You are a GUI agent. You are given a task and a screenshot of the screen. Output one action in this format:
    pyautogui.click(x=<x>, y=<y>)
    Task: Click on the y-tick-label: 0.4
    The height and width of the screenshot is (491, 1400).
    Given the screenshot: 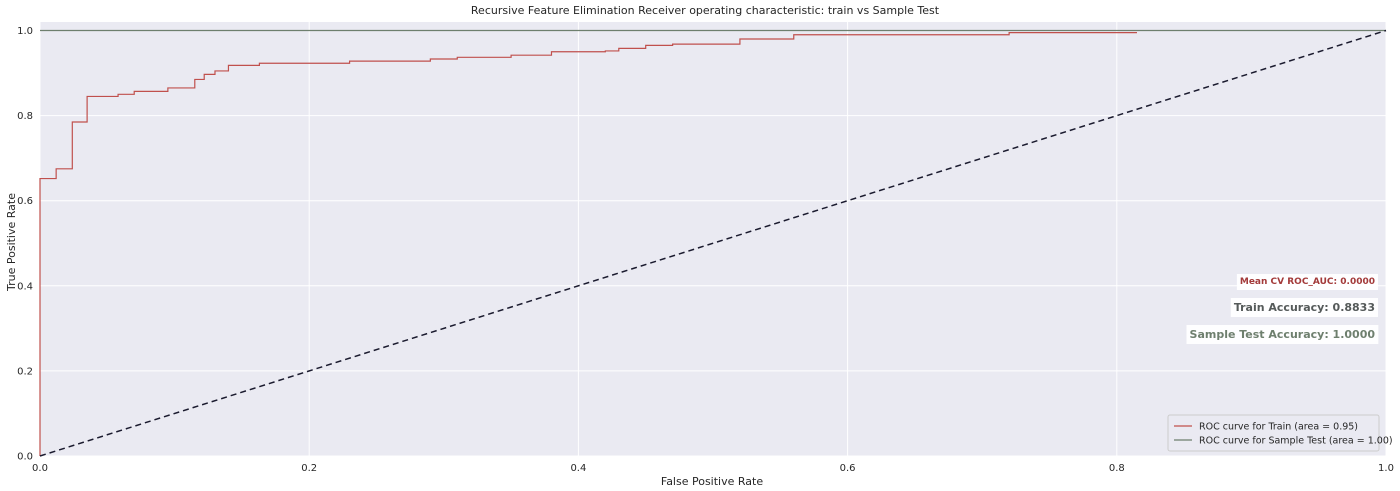 What is the action you would take?
    pyautogui.click(x=25, y=286)
    